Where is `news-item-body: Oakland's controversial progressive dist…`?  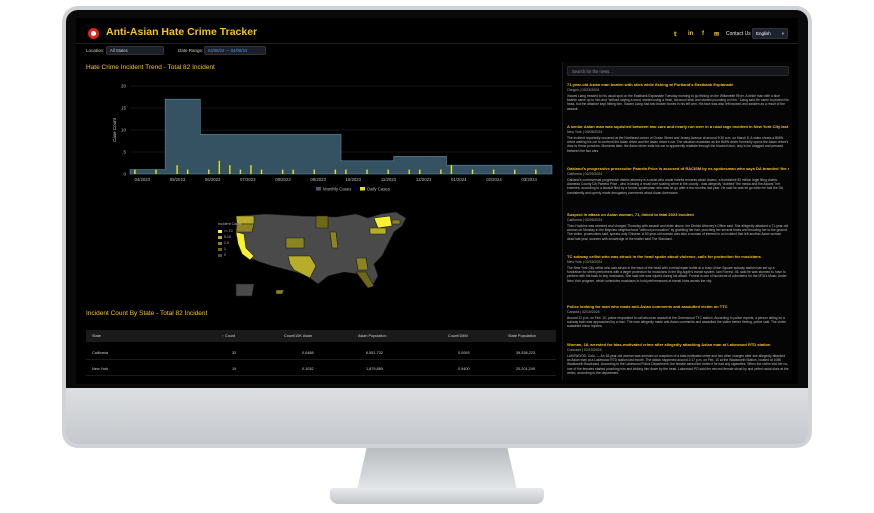 news-item-body: Oakland's controversial progressive dist… is located at coordinates (675, 186).